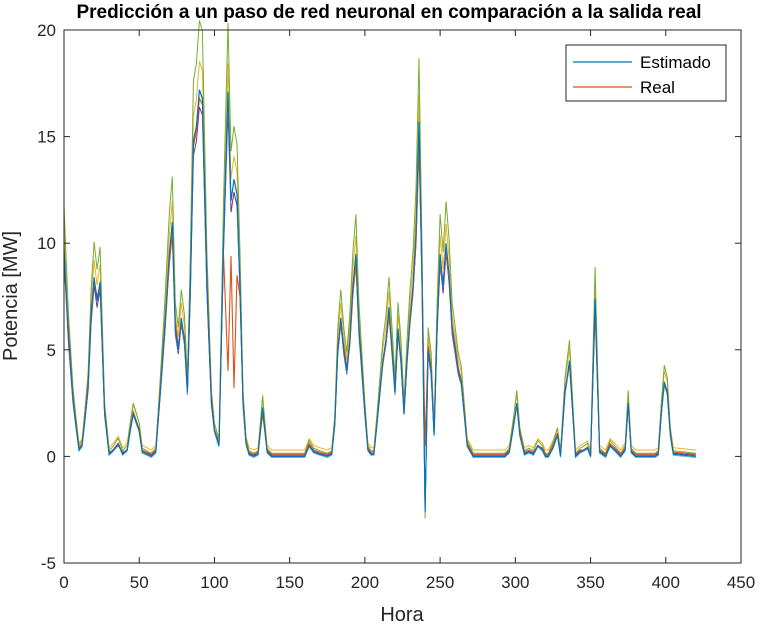  I want to click on x-tick-label: 250, so click(440, 582).